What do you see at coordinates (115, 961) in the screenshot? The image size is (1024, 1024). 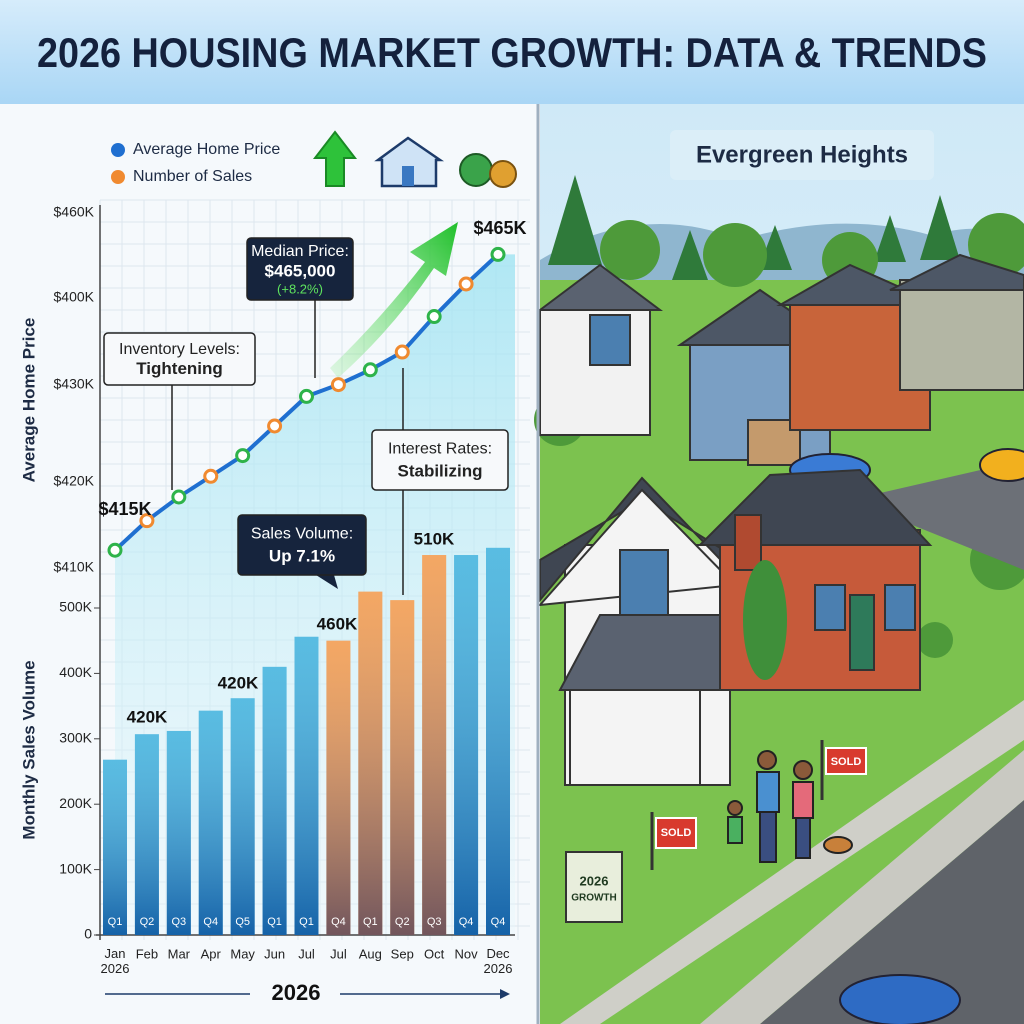 I see `x-tick-label: Jan 2026` at bounding box center [115, 961].